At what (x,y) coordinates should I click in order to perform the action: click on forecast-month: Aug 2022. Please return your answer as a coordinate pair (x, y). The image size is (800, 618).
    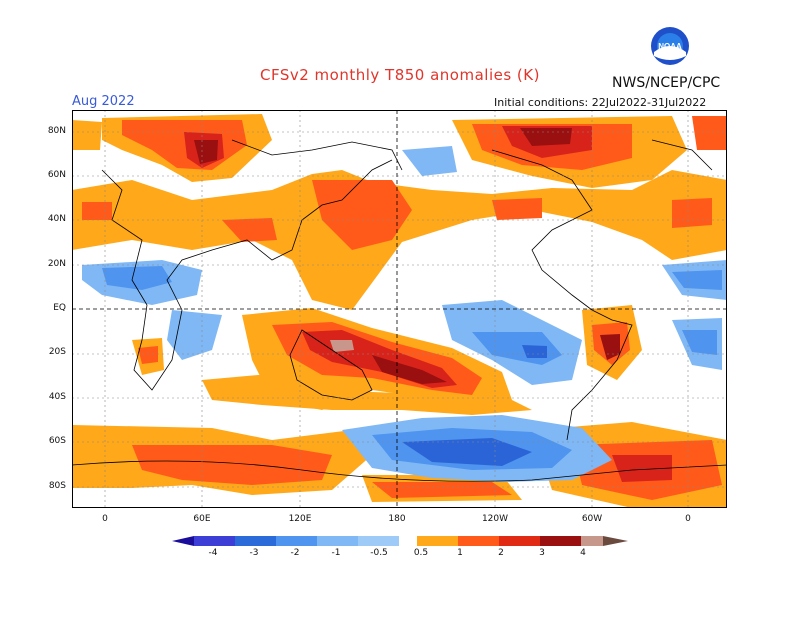
    Looking at the image, I should click on (103, 101).